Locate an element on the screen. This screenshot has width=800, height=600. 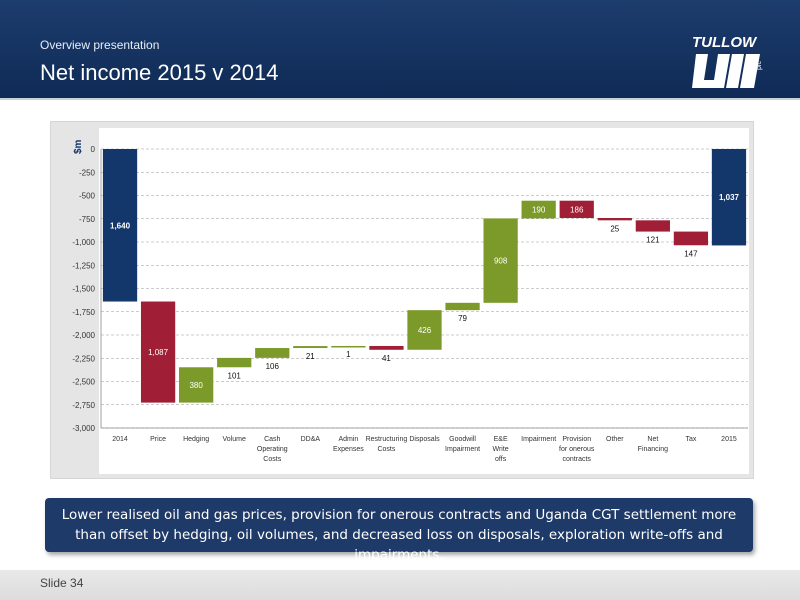
bar-net-financing is located at coordinates (652, 226).